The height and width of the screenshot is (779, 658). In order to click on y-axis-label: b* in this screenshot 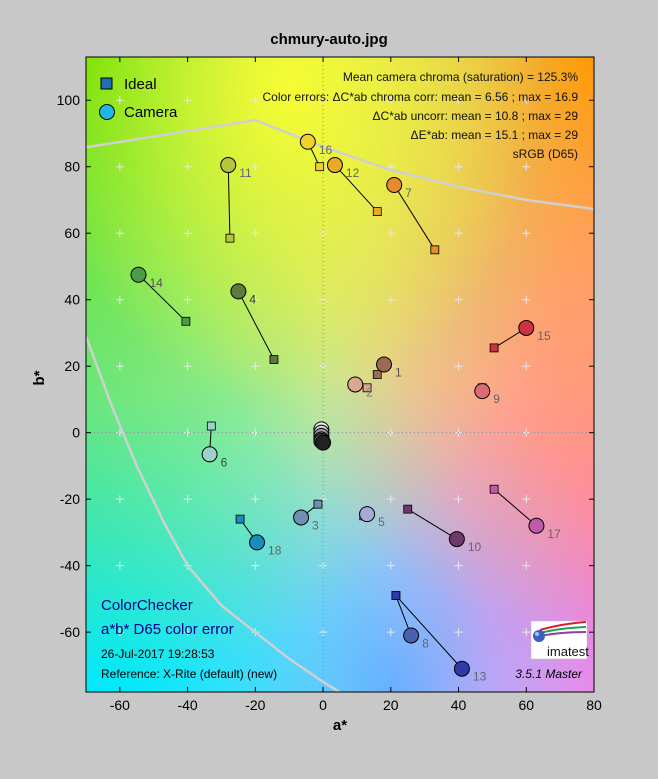, I will do `click(39, 377)`.